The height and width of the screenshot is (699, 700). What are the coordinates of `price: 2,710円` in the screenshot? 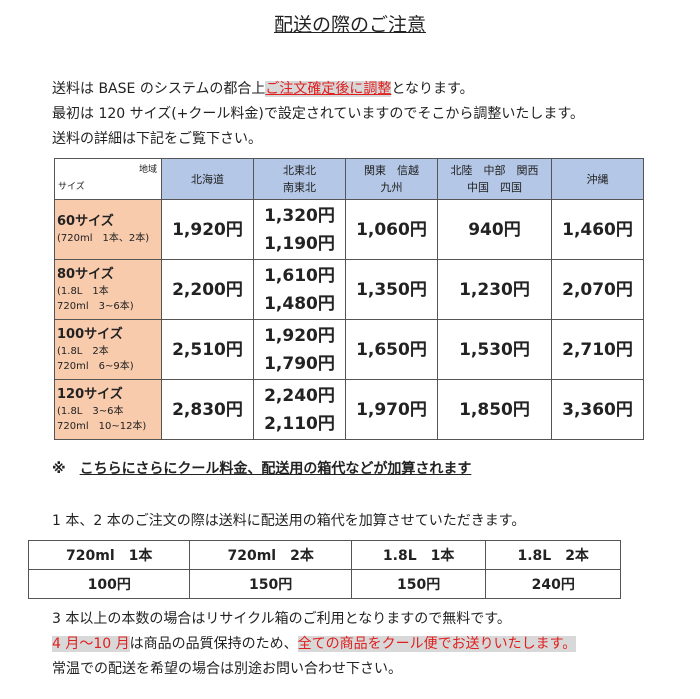 It's located at (597, 349).